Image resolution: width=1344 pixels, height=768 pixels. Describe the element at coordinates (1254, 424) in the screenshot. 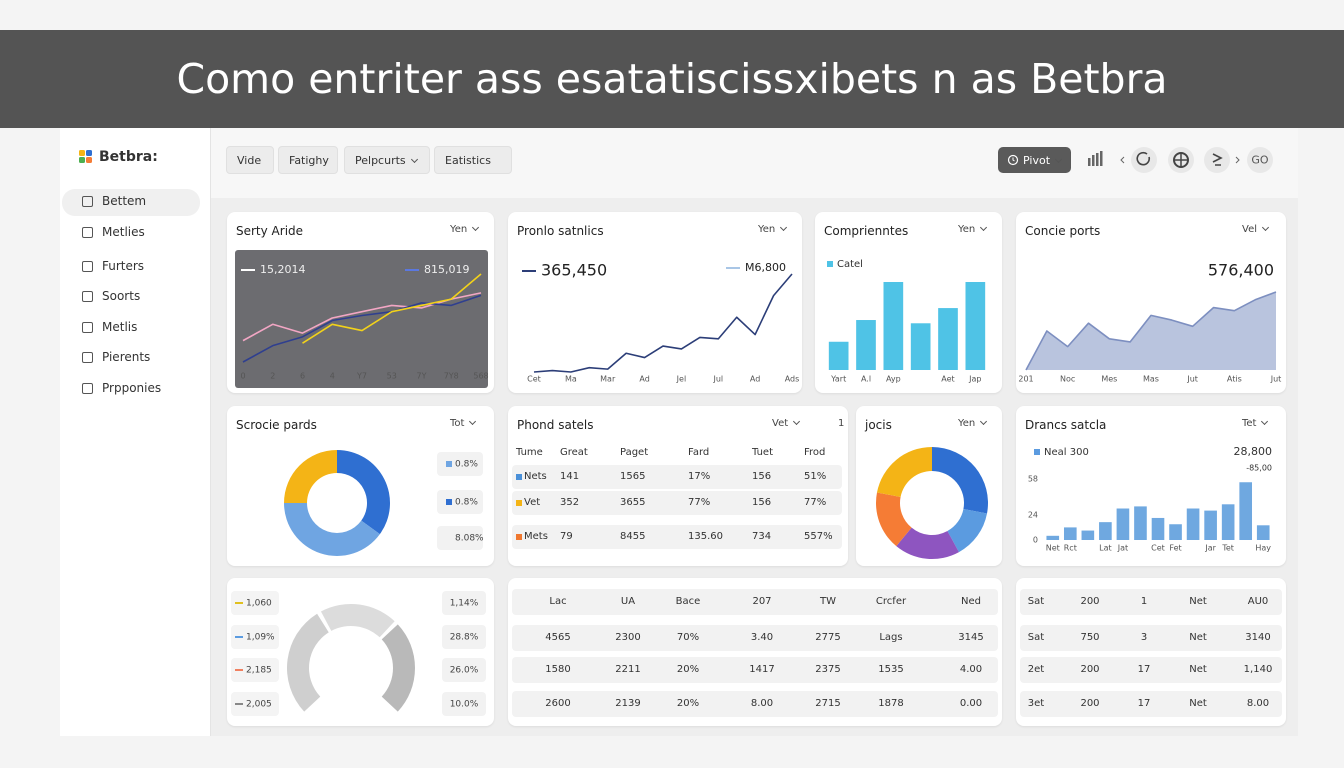

I see `card-dropdown: Tet` at that location.